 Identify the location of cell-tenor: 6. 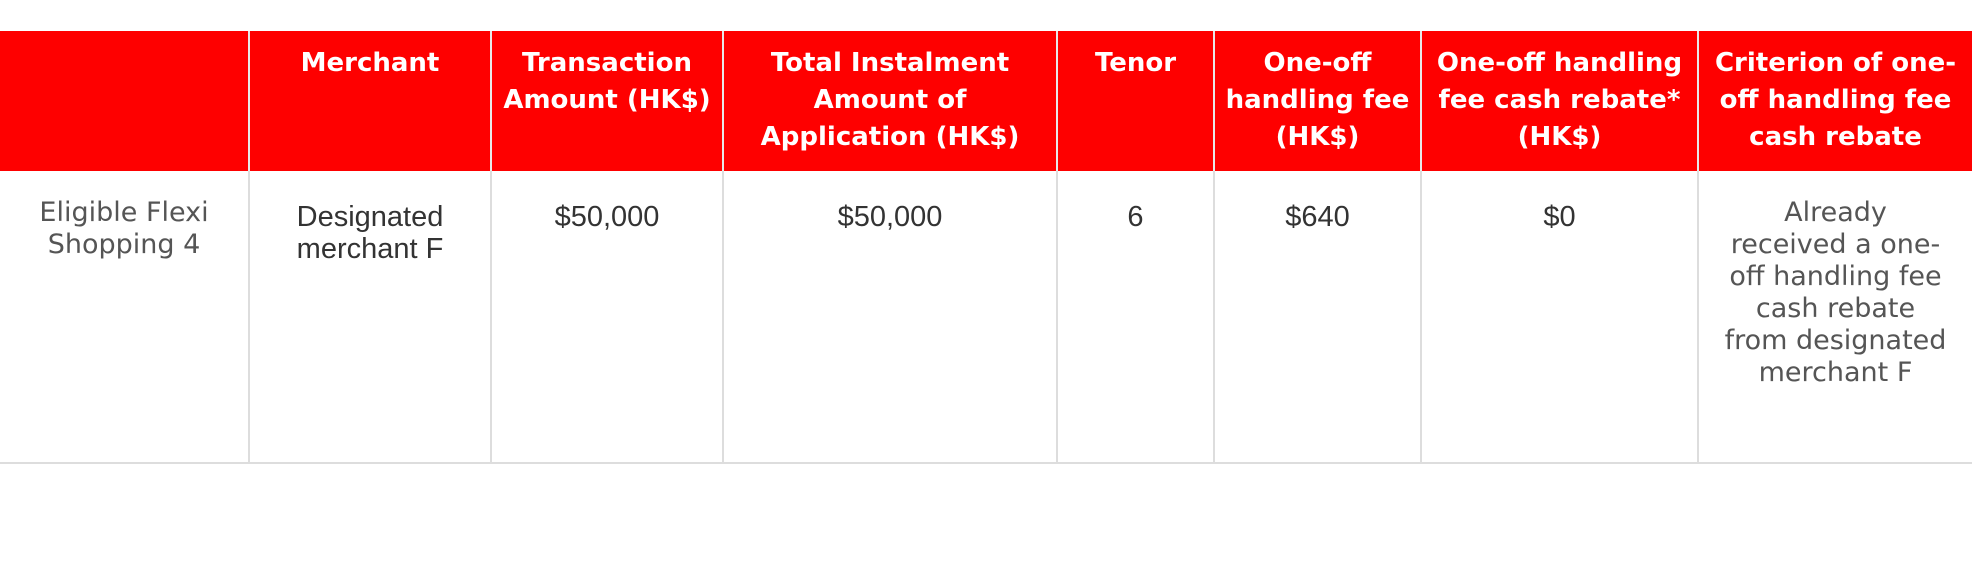
(1135, 317).